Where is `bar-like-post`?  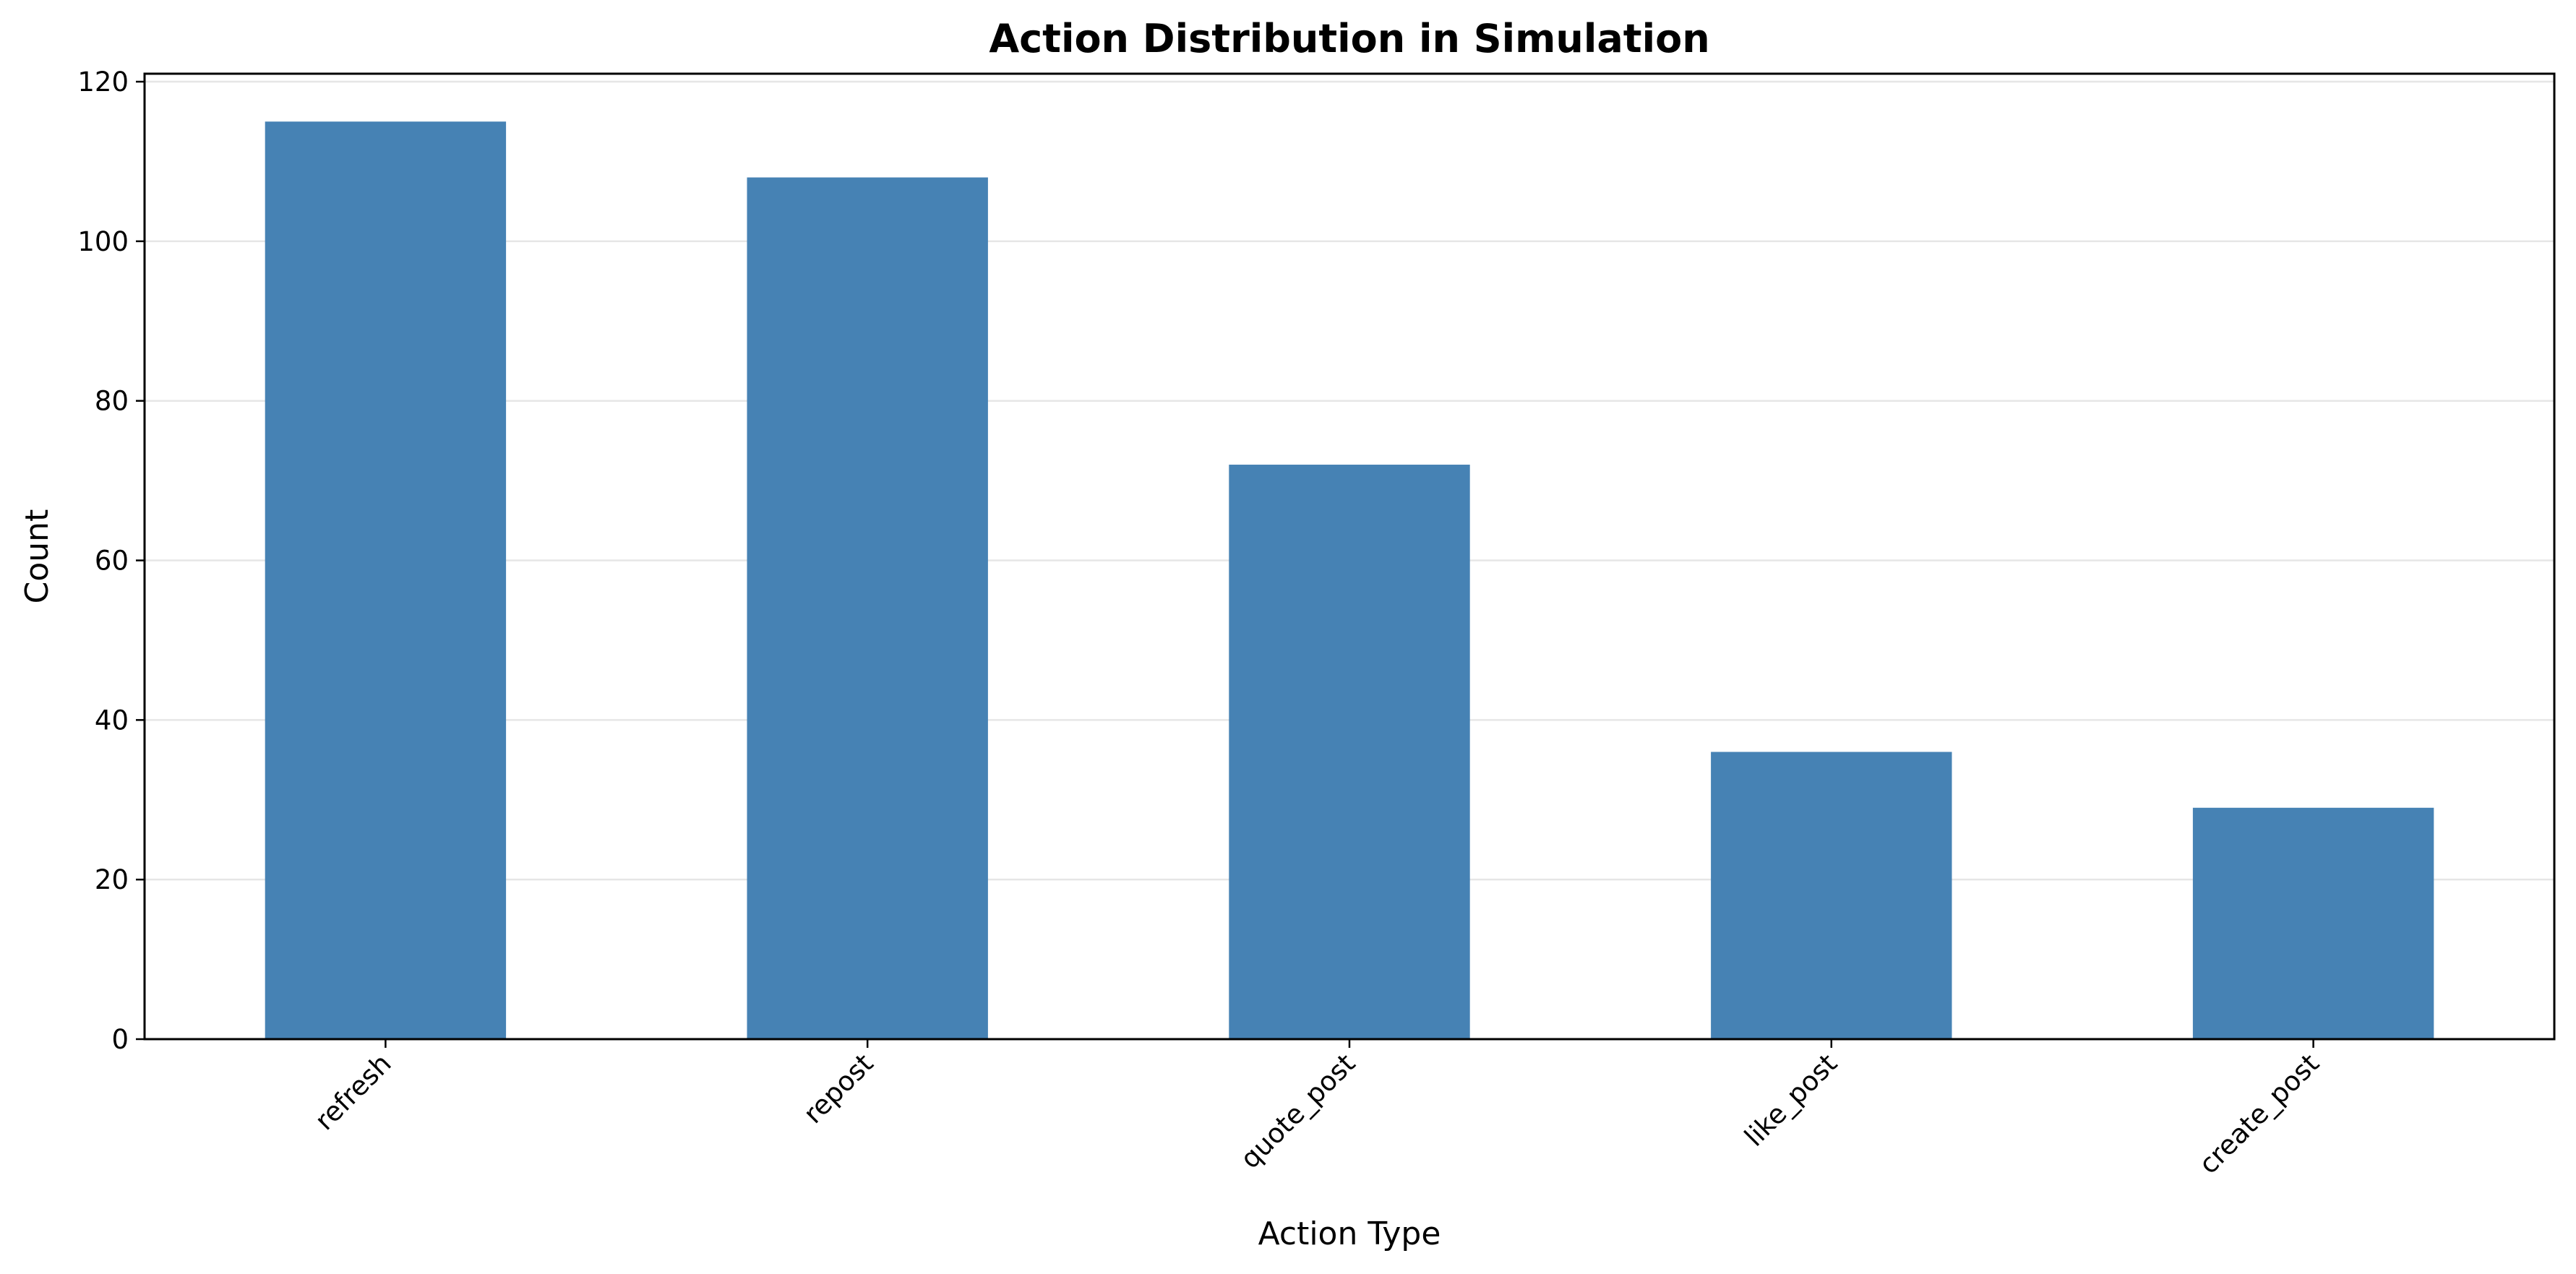
bar-like-post is located at coordinates (1832, 895).